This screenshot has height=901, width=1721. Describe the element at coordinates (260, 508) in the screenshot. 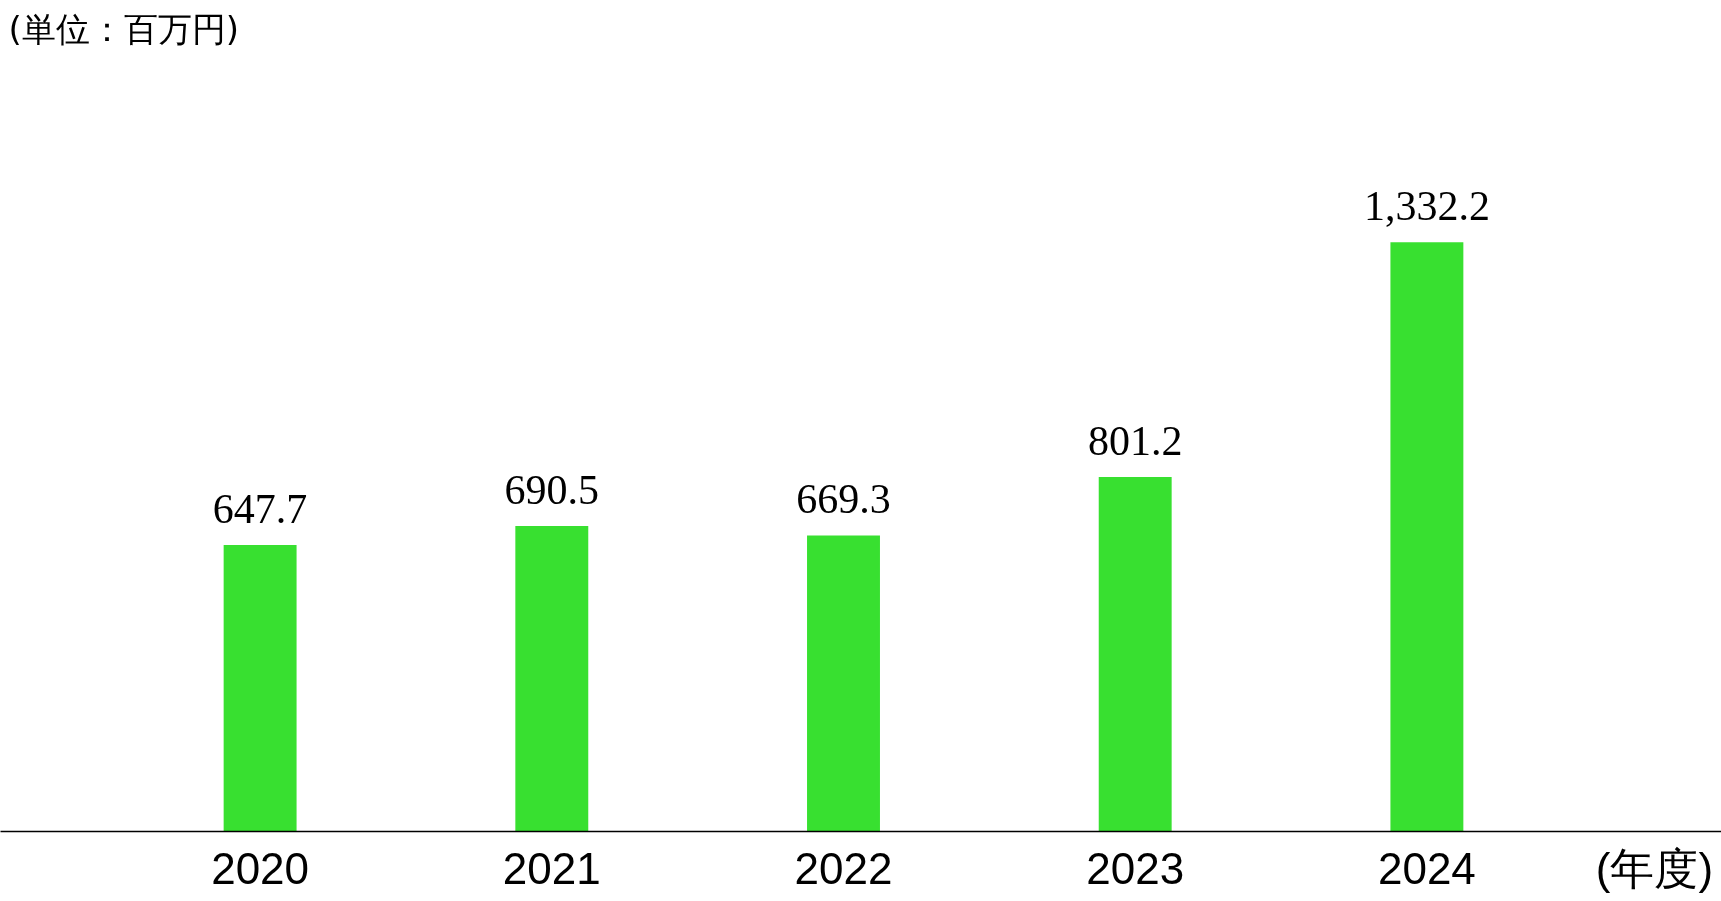

I see `data-label: 647.7` at that location.